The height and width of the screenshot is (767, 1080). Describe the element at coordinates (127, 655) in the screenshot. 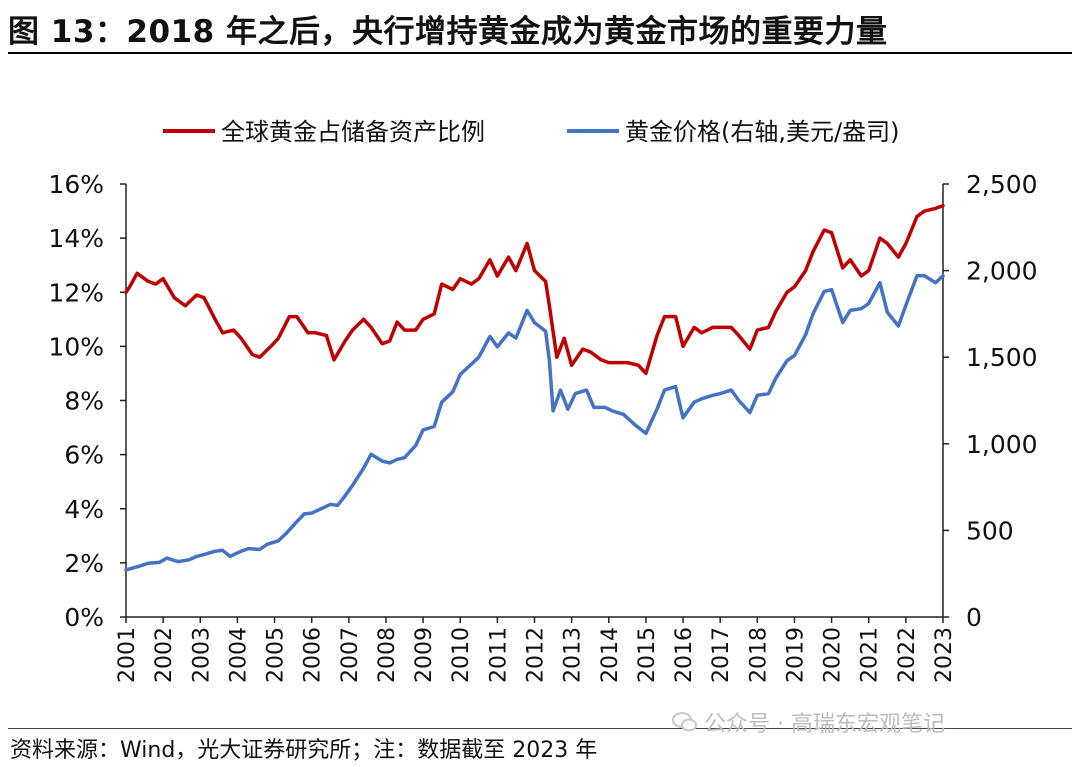

I see `x-tick-label: 2001` at that location.